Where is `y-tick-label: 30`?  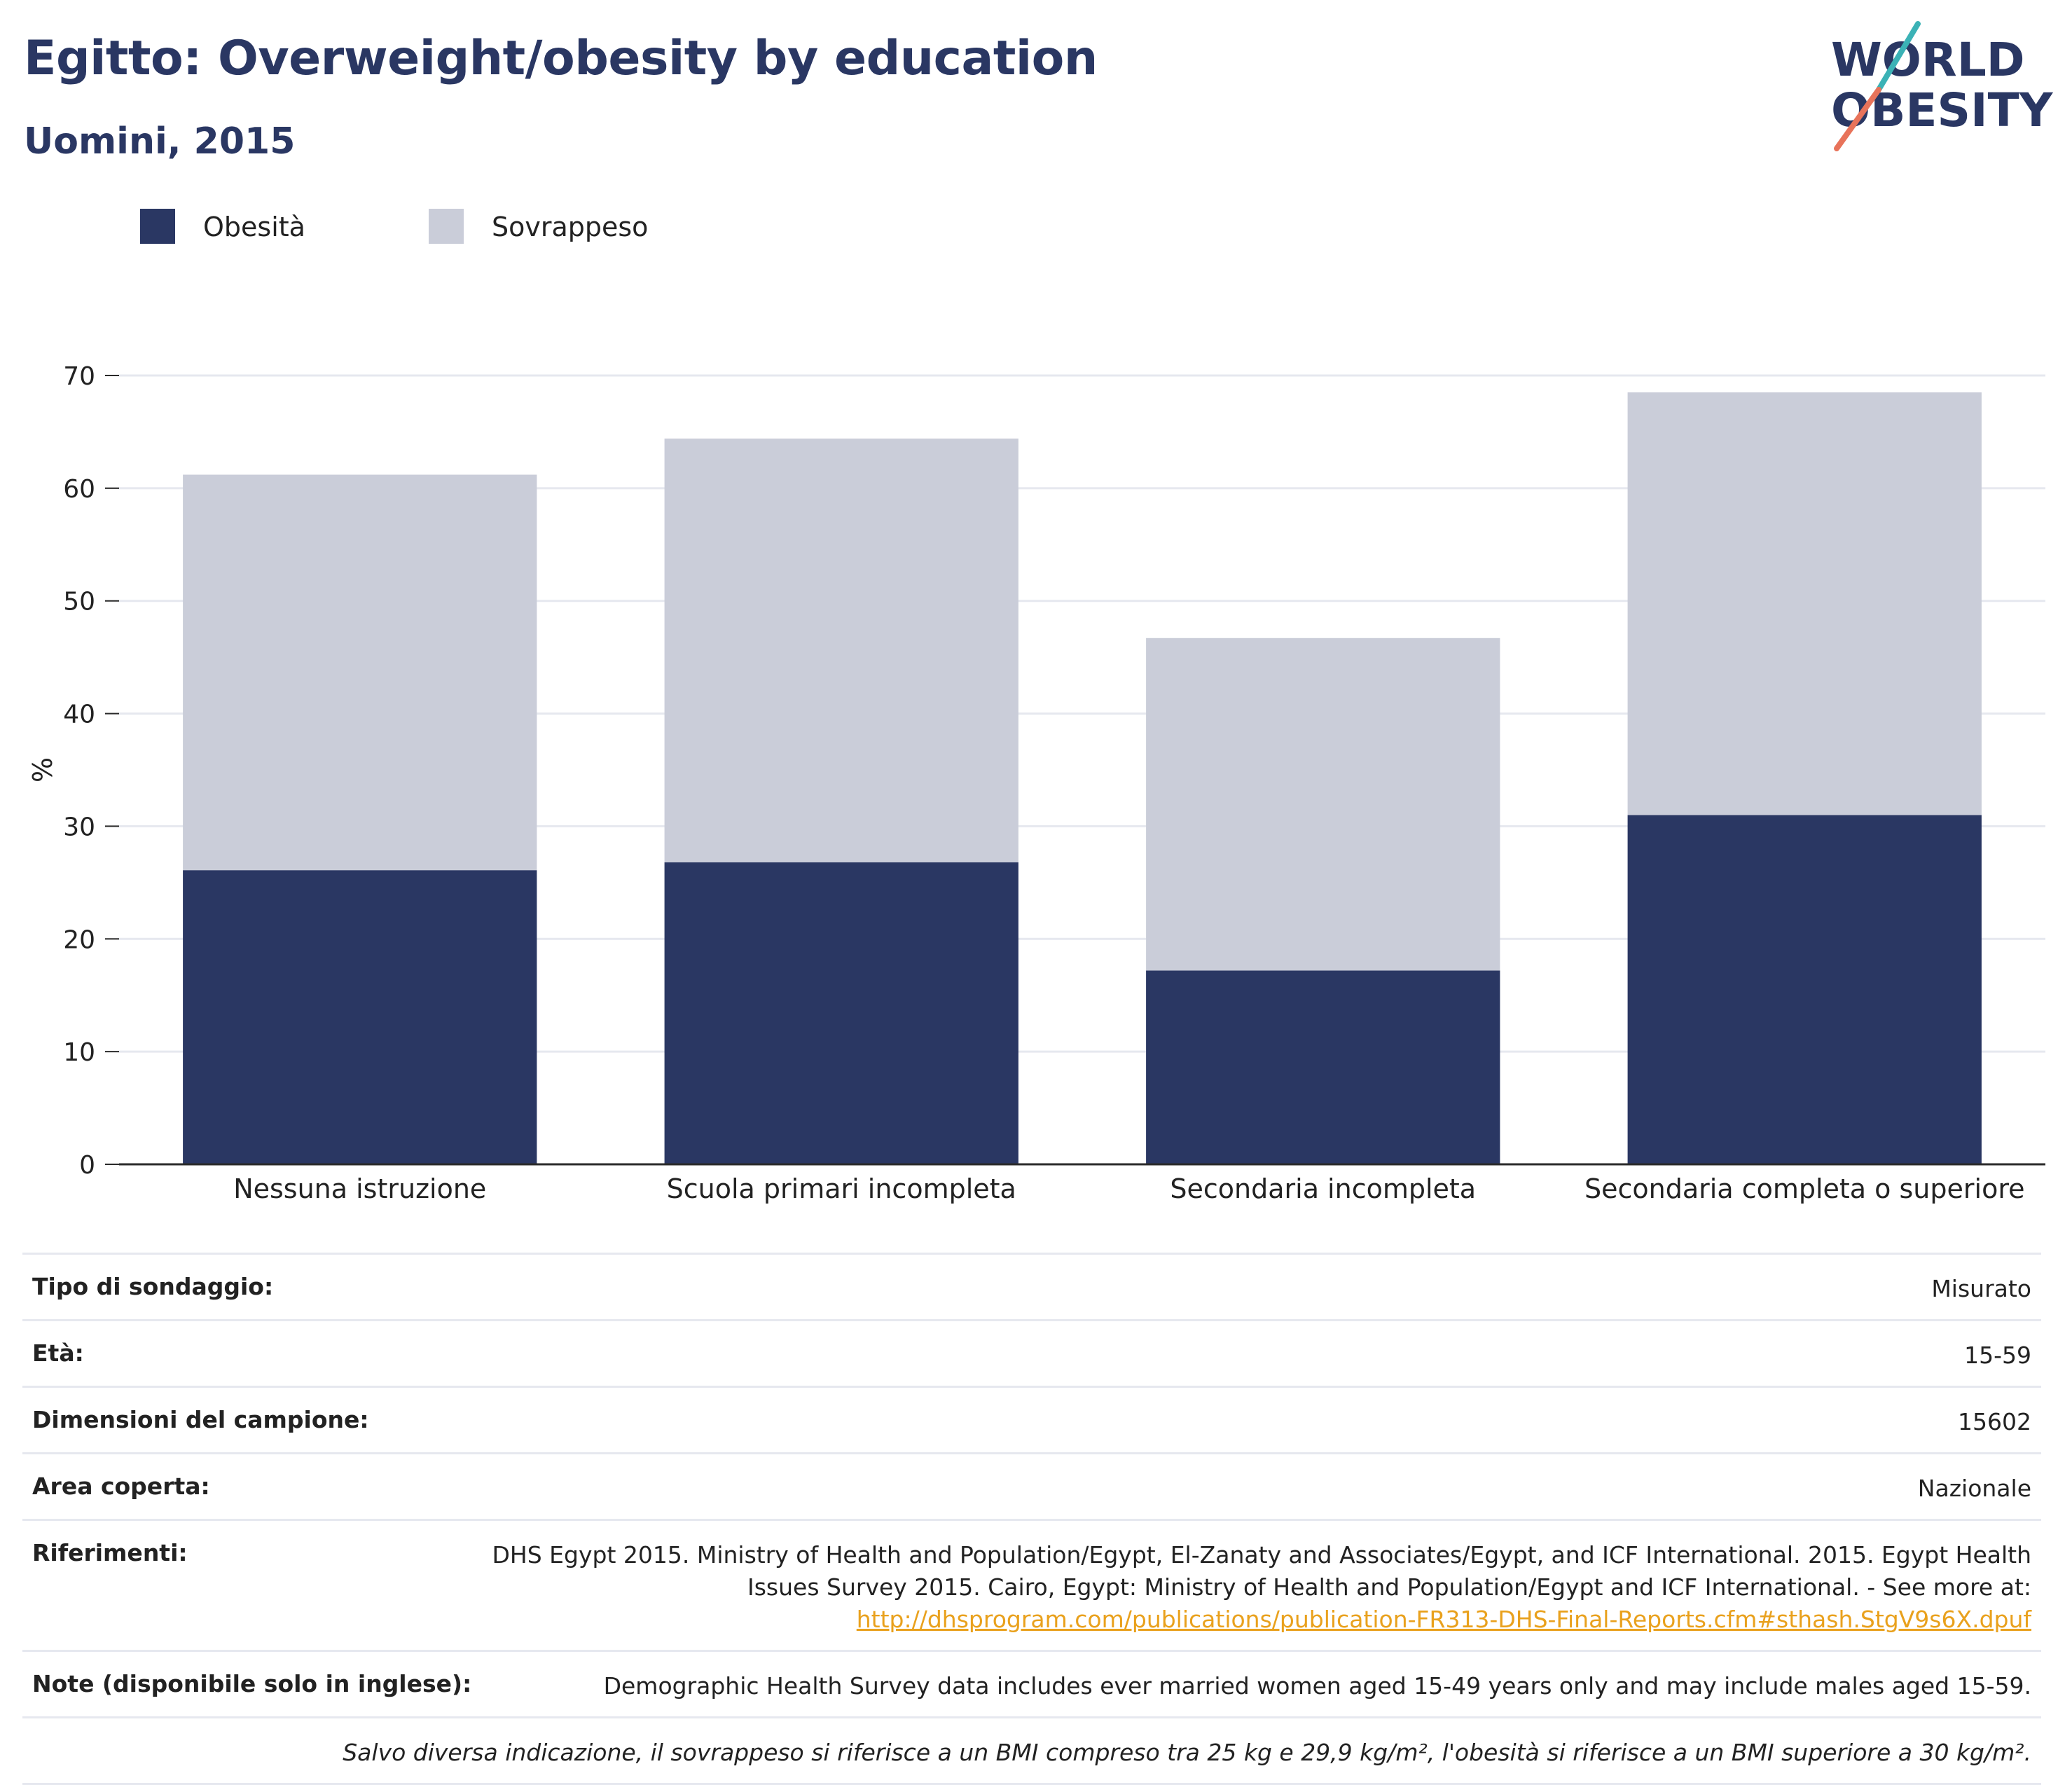
y-tick-label: 30 is located at coordinates (79, 827).